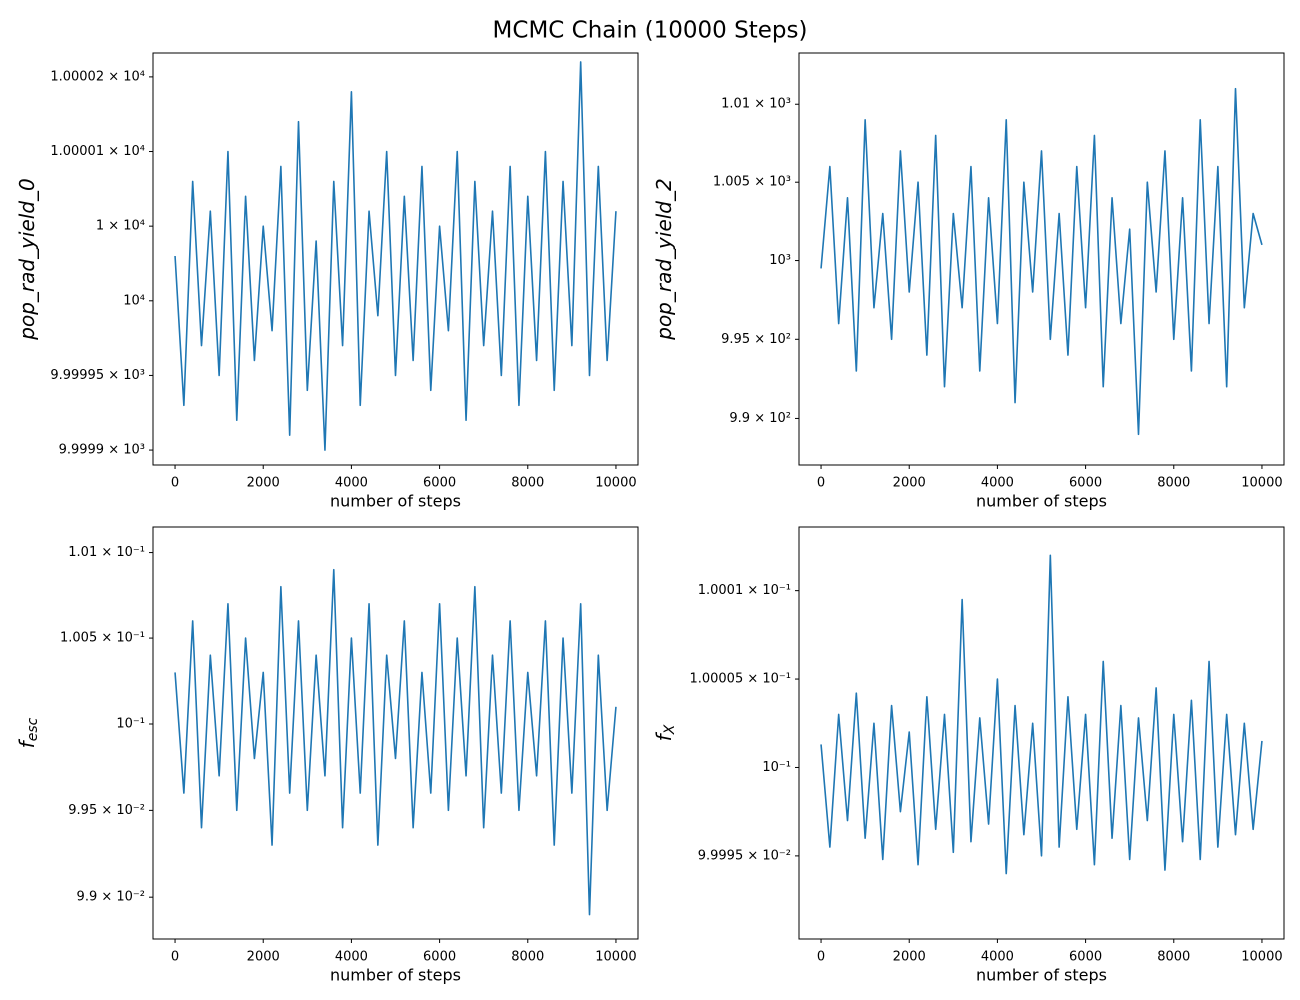 The image size is (1300, 1000). Describe the element at coordinates (106, 810) in the screenshot. I see `y-tick-label: 9.95 × 10⁻²` at that location.